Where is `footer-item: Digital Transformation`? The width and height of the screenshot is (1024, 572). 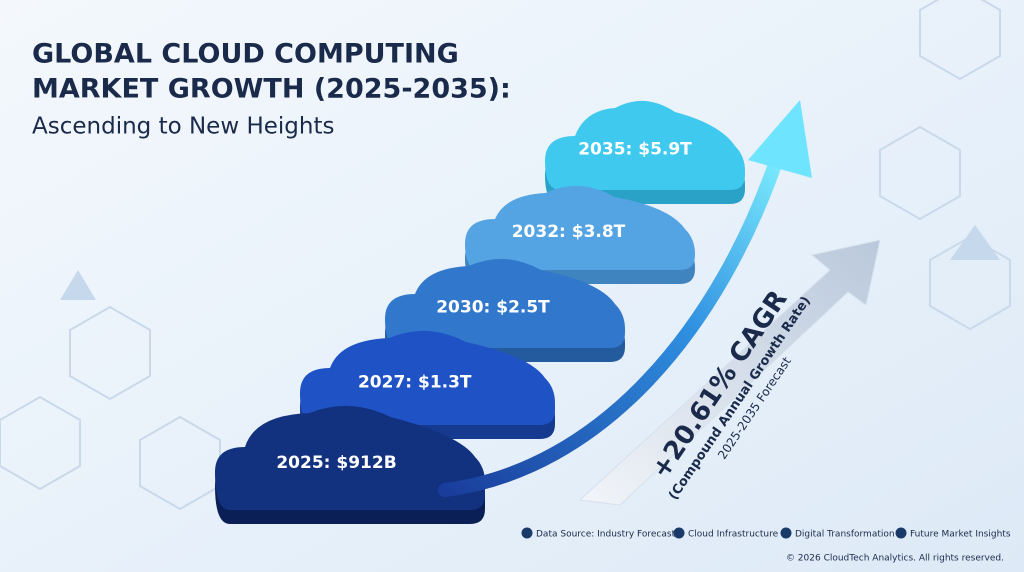 footer-item: Digital Transformation is located at coordinates (845, 535).